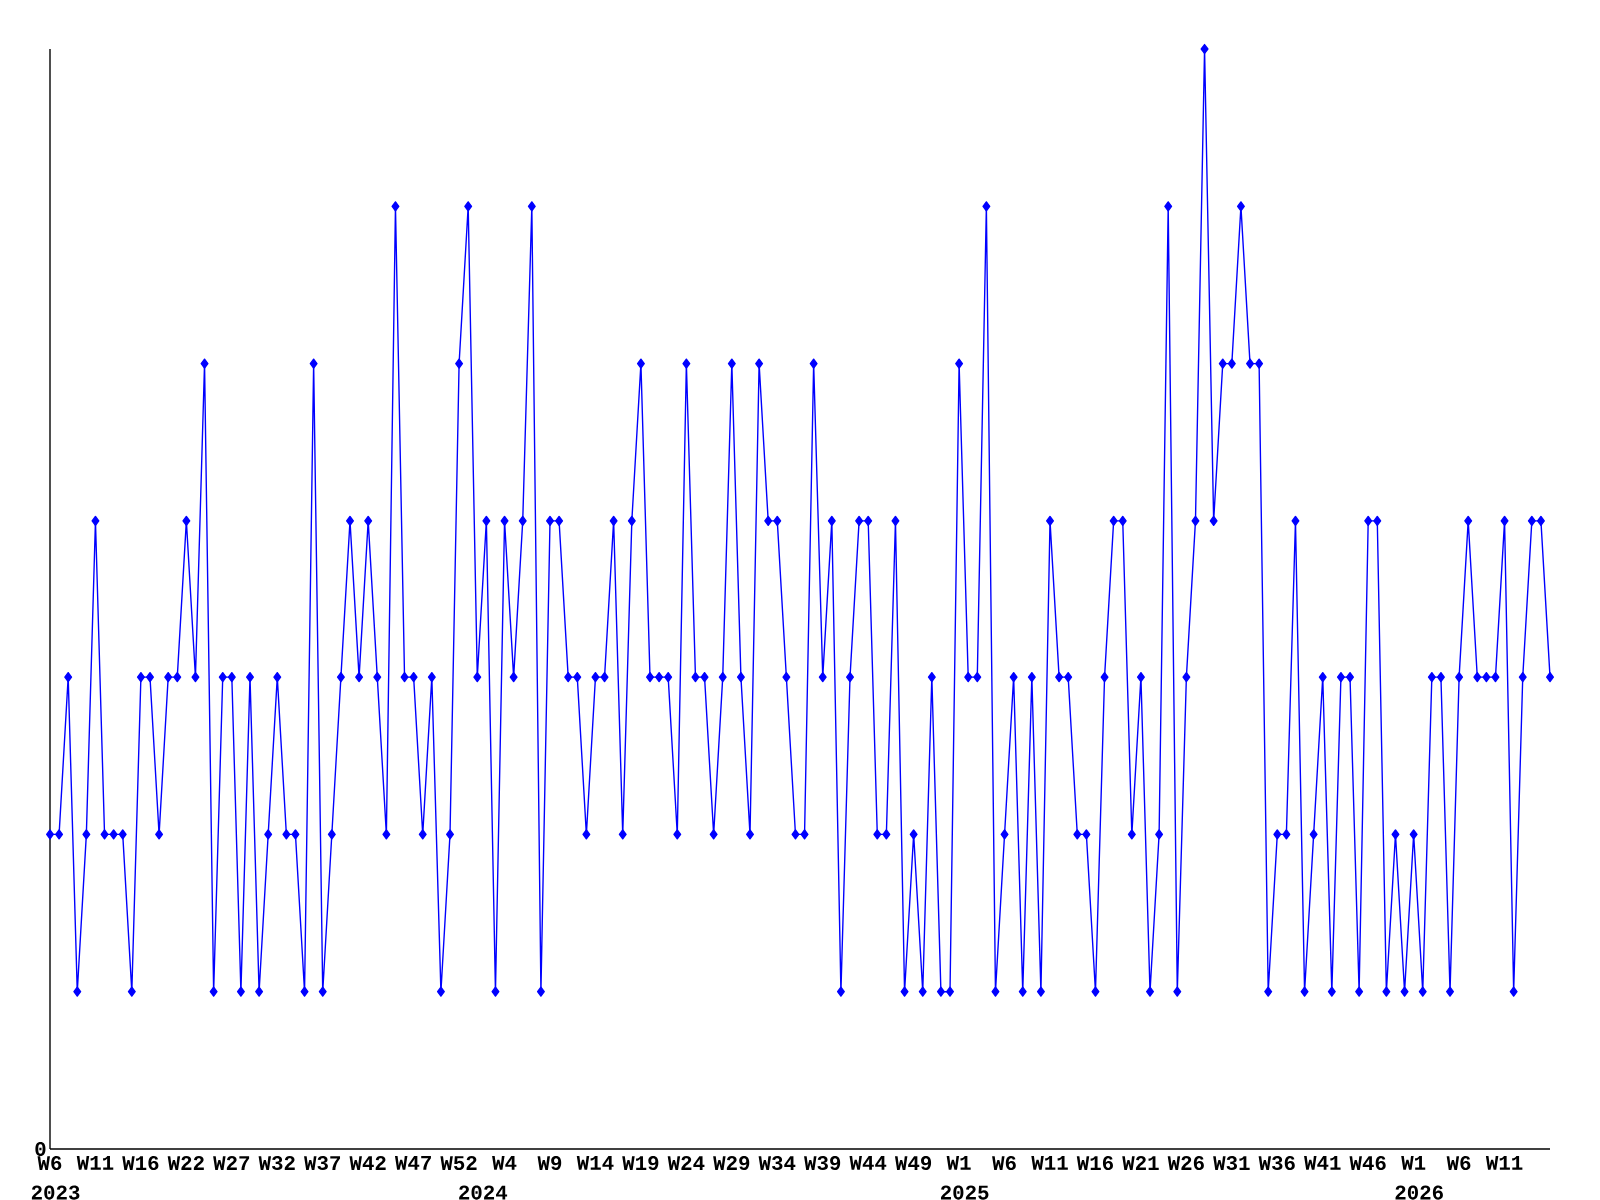 Image resolution: width=1600 pixels, height=1200 pixels. I want to click on x-tick-label: W31, so click(1231, 1163).